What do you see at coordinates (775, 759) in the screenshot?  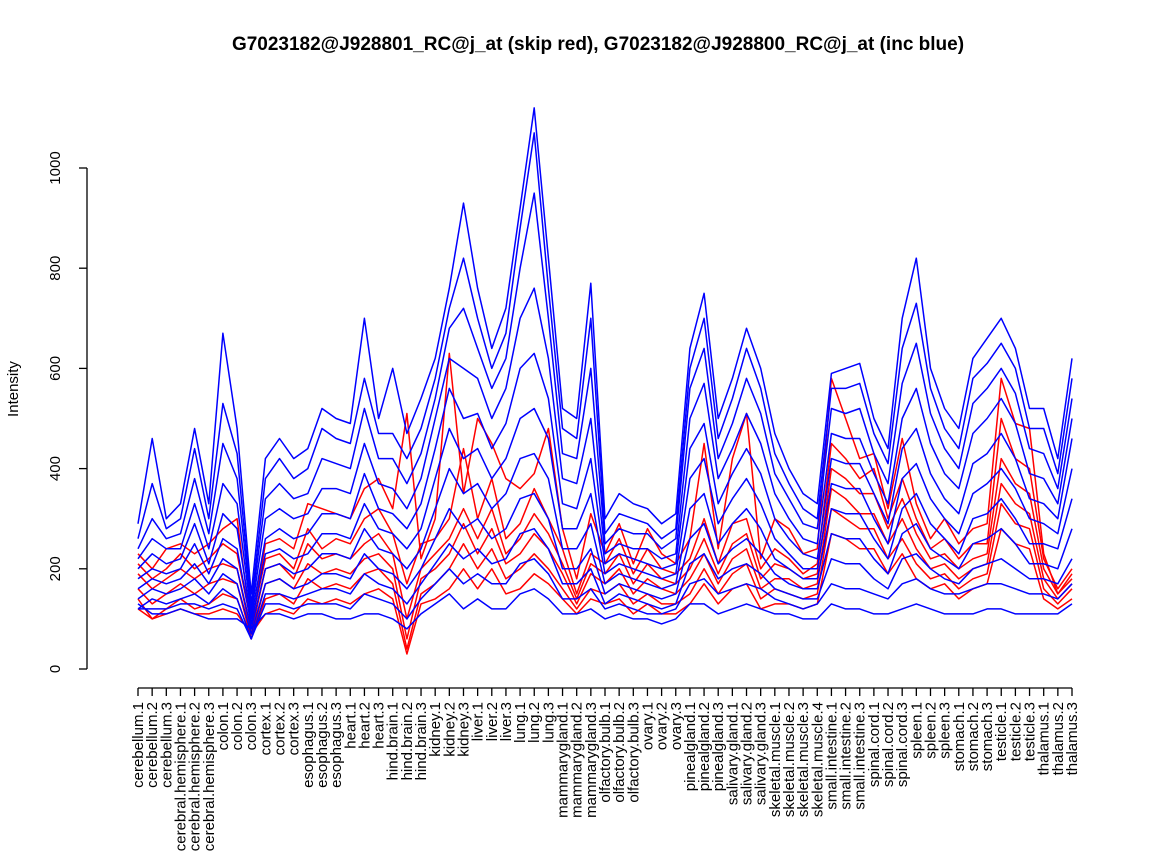 I see `x-tick-label: skeletal.muscle.1` at bounding box center [775, 759].